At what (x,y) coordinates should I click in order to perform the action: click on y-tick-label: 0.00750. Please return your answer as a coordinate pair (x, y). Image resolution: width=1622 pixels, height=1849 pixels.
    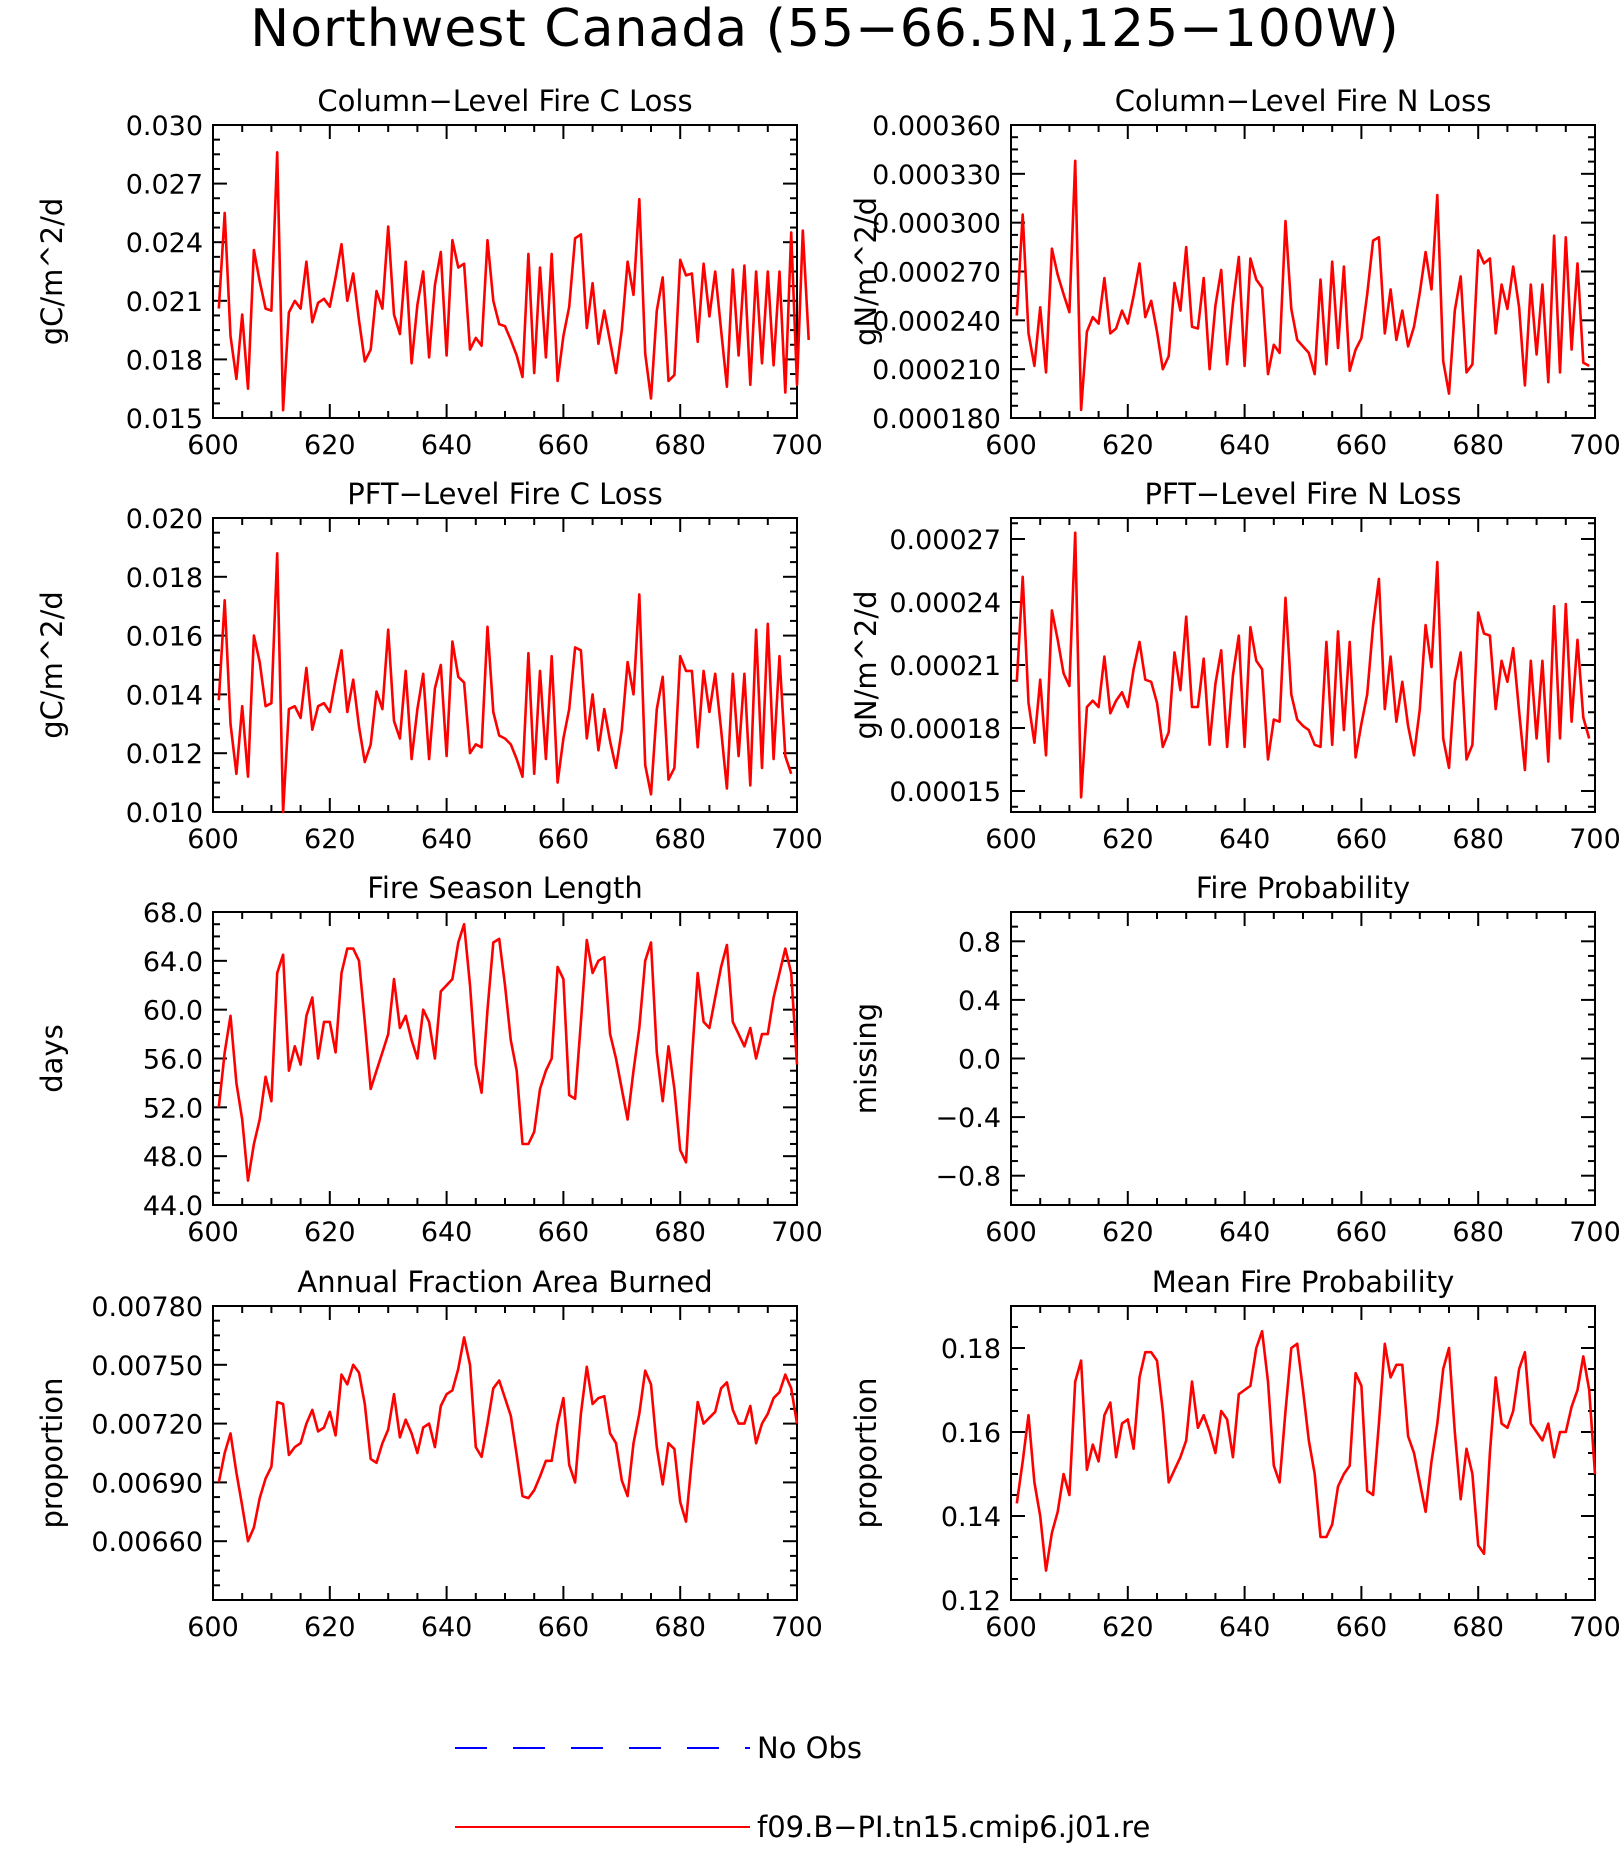
    Looking at the image, I should click on (147, 1366).